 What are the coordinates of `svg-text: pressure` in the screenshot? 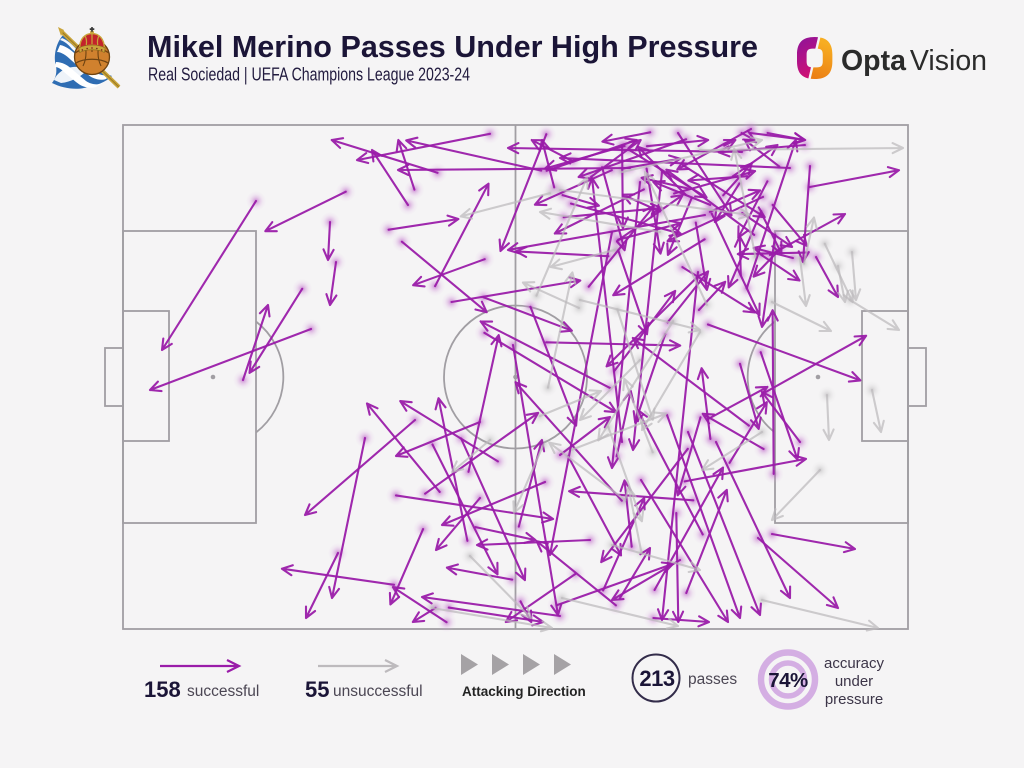 It's located at (854, 699).